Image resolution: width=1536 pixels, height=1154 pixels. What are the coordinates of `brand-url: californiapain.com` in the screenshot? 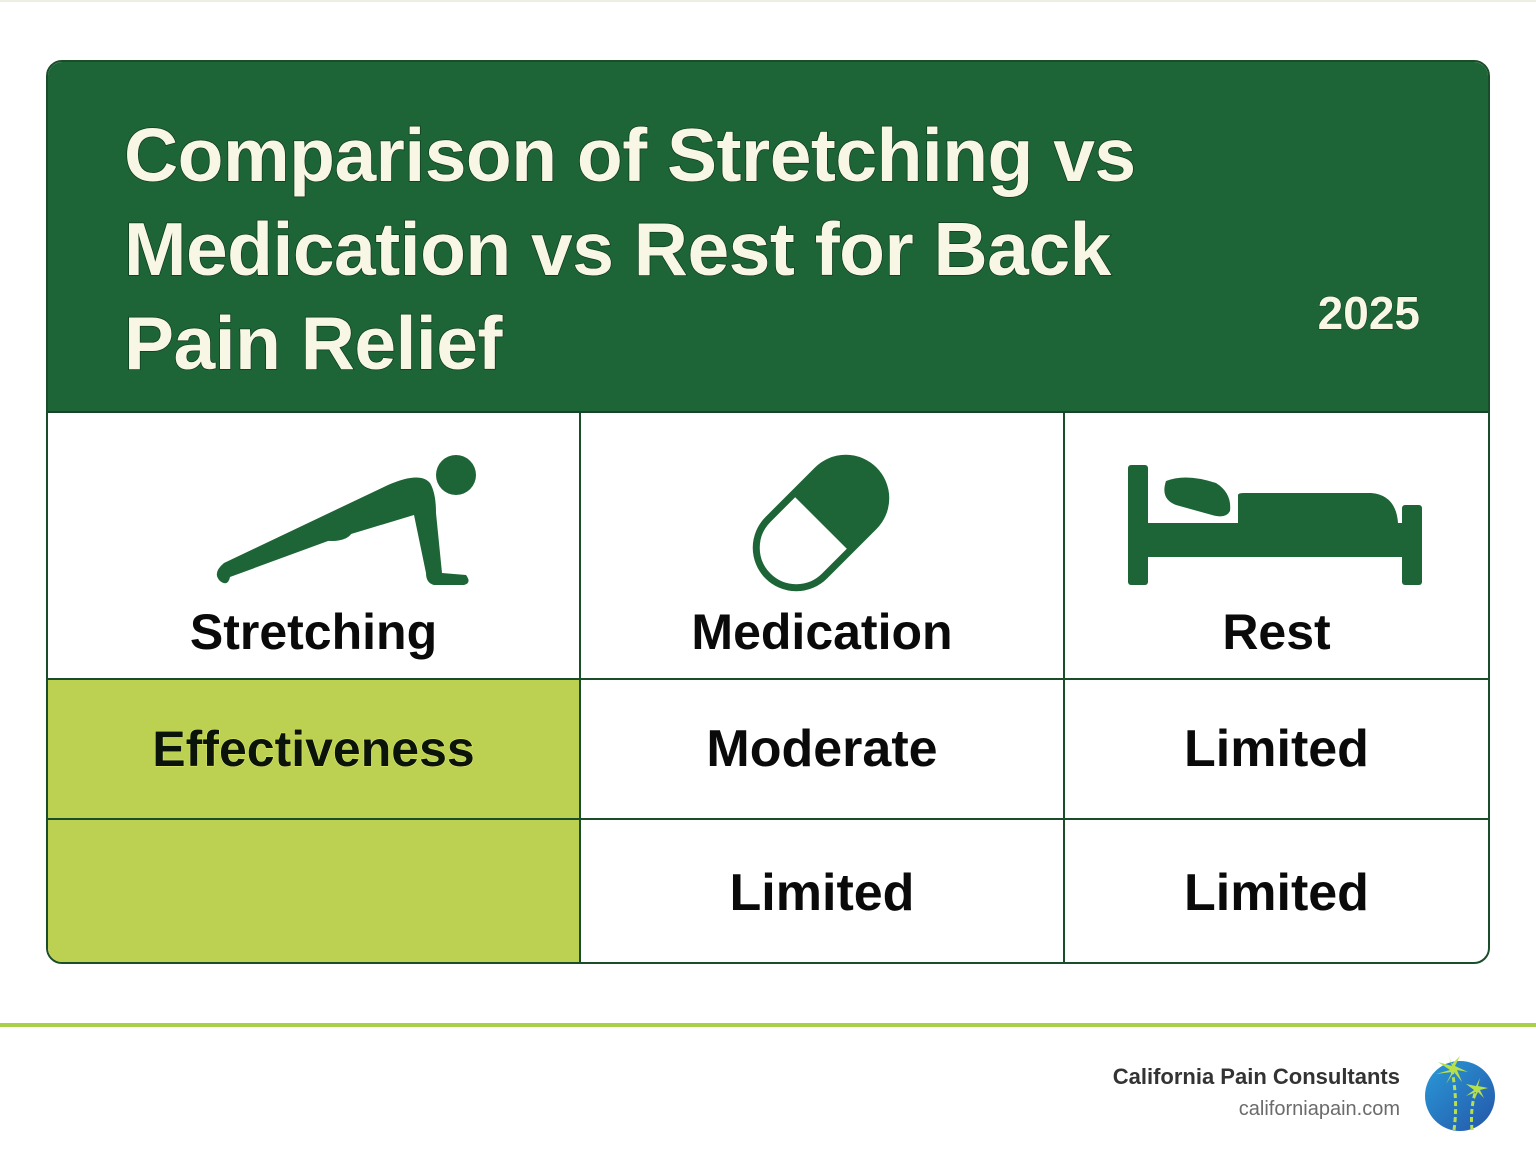 It's located at (1319, 1109).